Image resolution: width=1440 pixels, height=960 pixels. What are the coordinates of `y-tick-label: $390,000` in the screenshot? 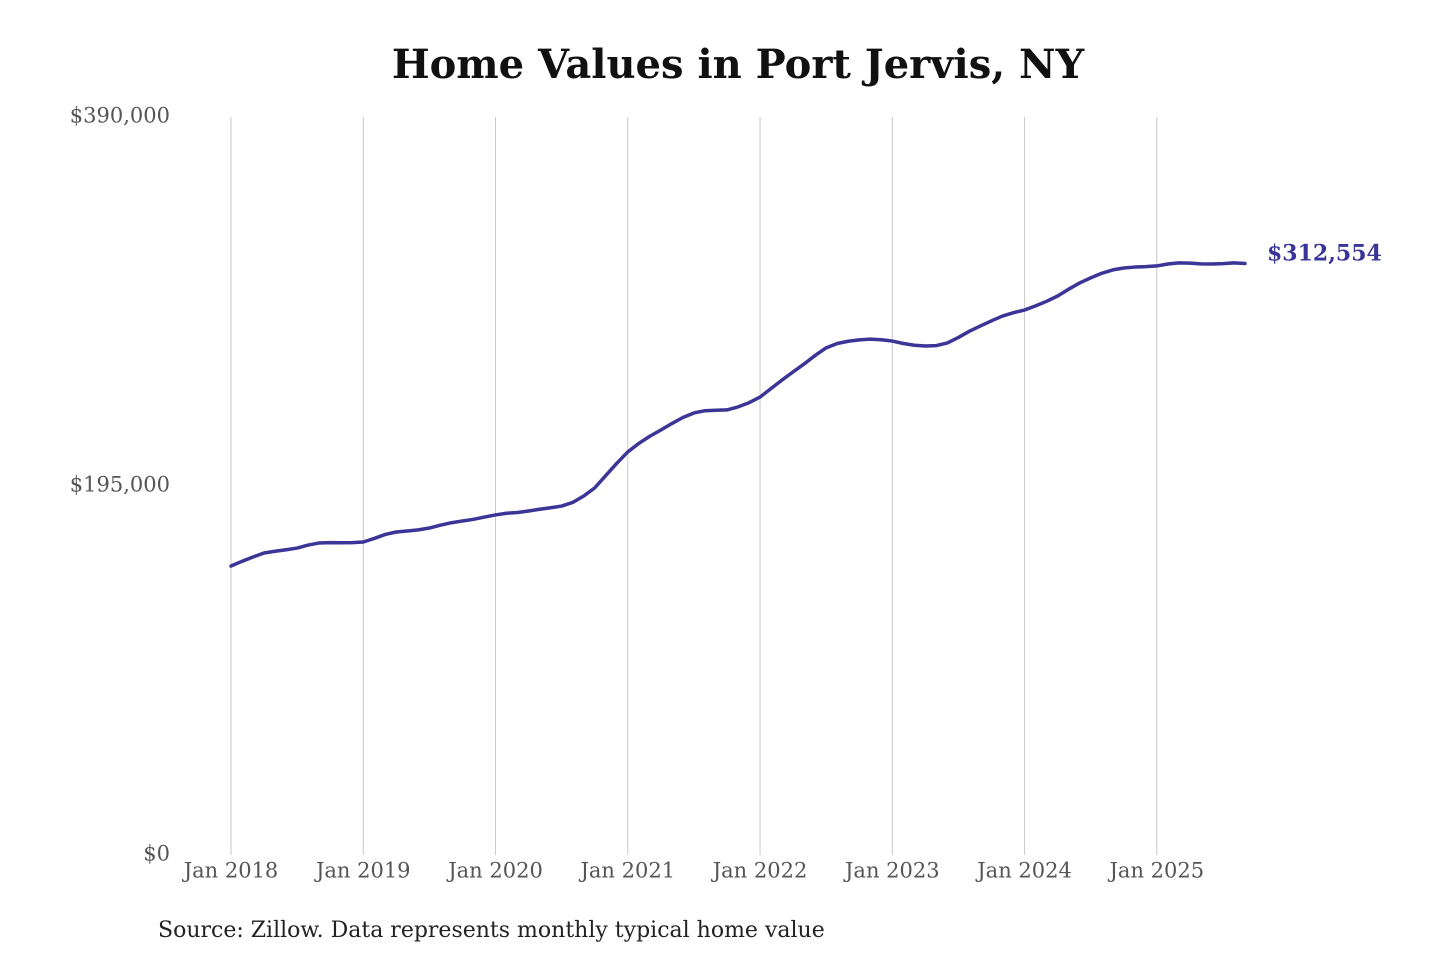 It's located at (120, 116).